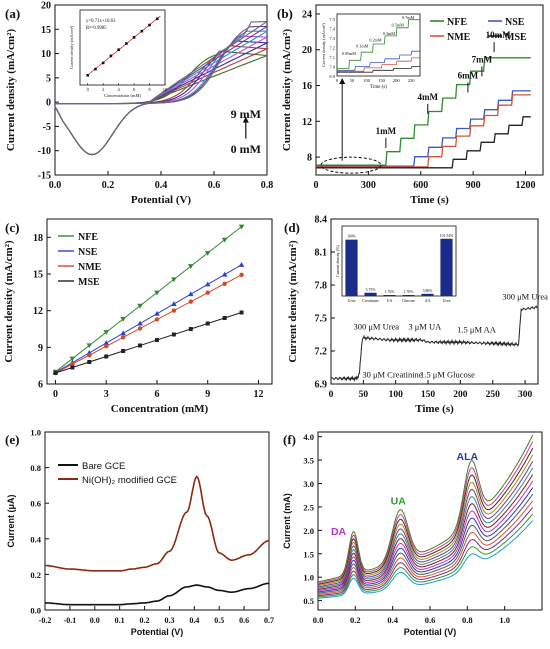  I want to click on panel-e-xtick-label: 0.1, so click(120, 620).